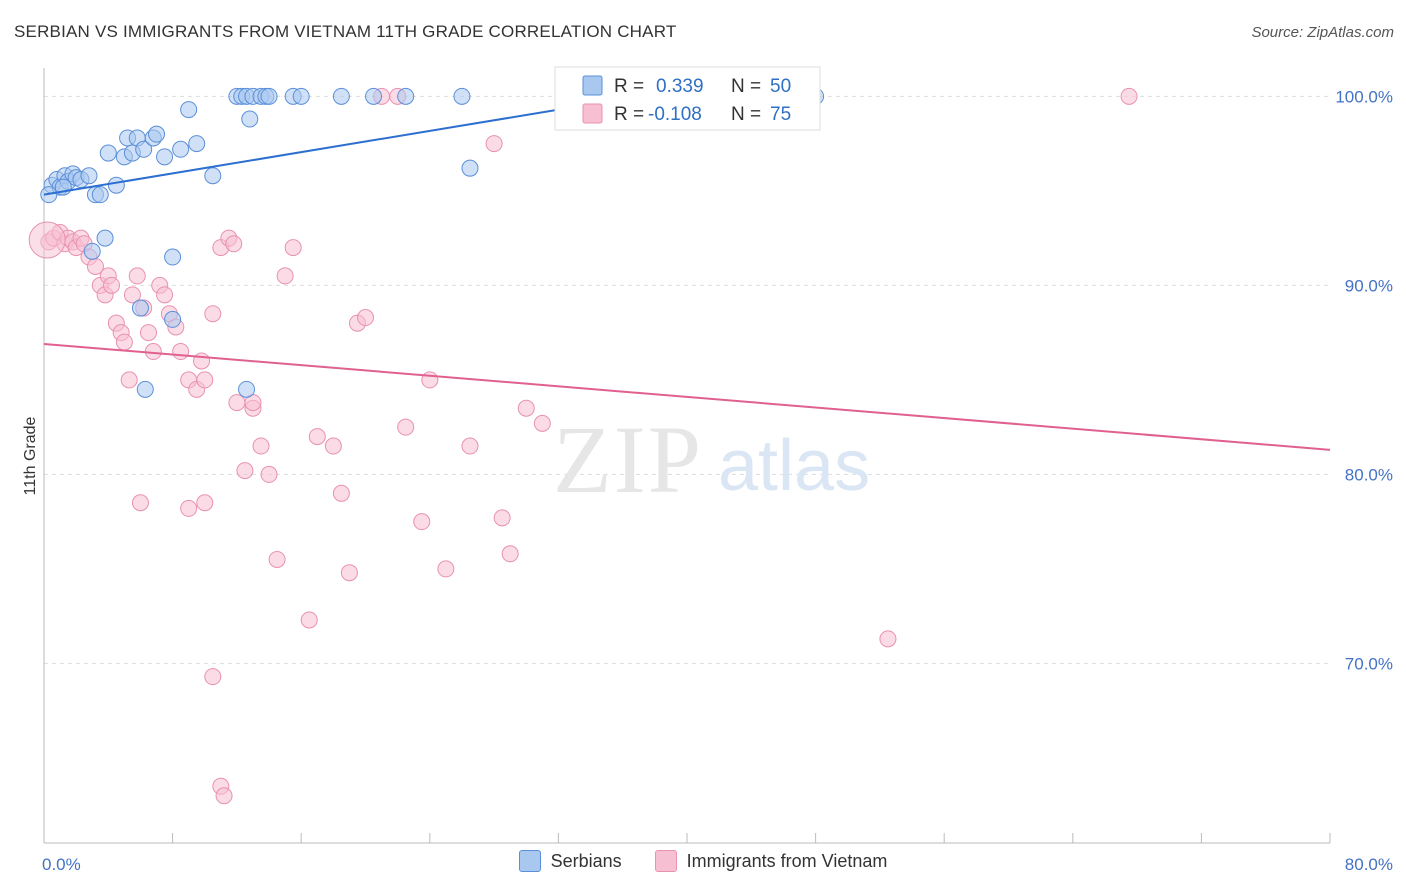 The height and width of the screenshot is (892, 1406). I want to click on source-label: Source: ZipAtlas.com, so click(1322, 32).